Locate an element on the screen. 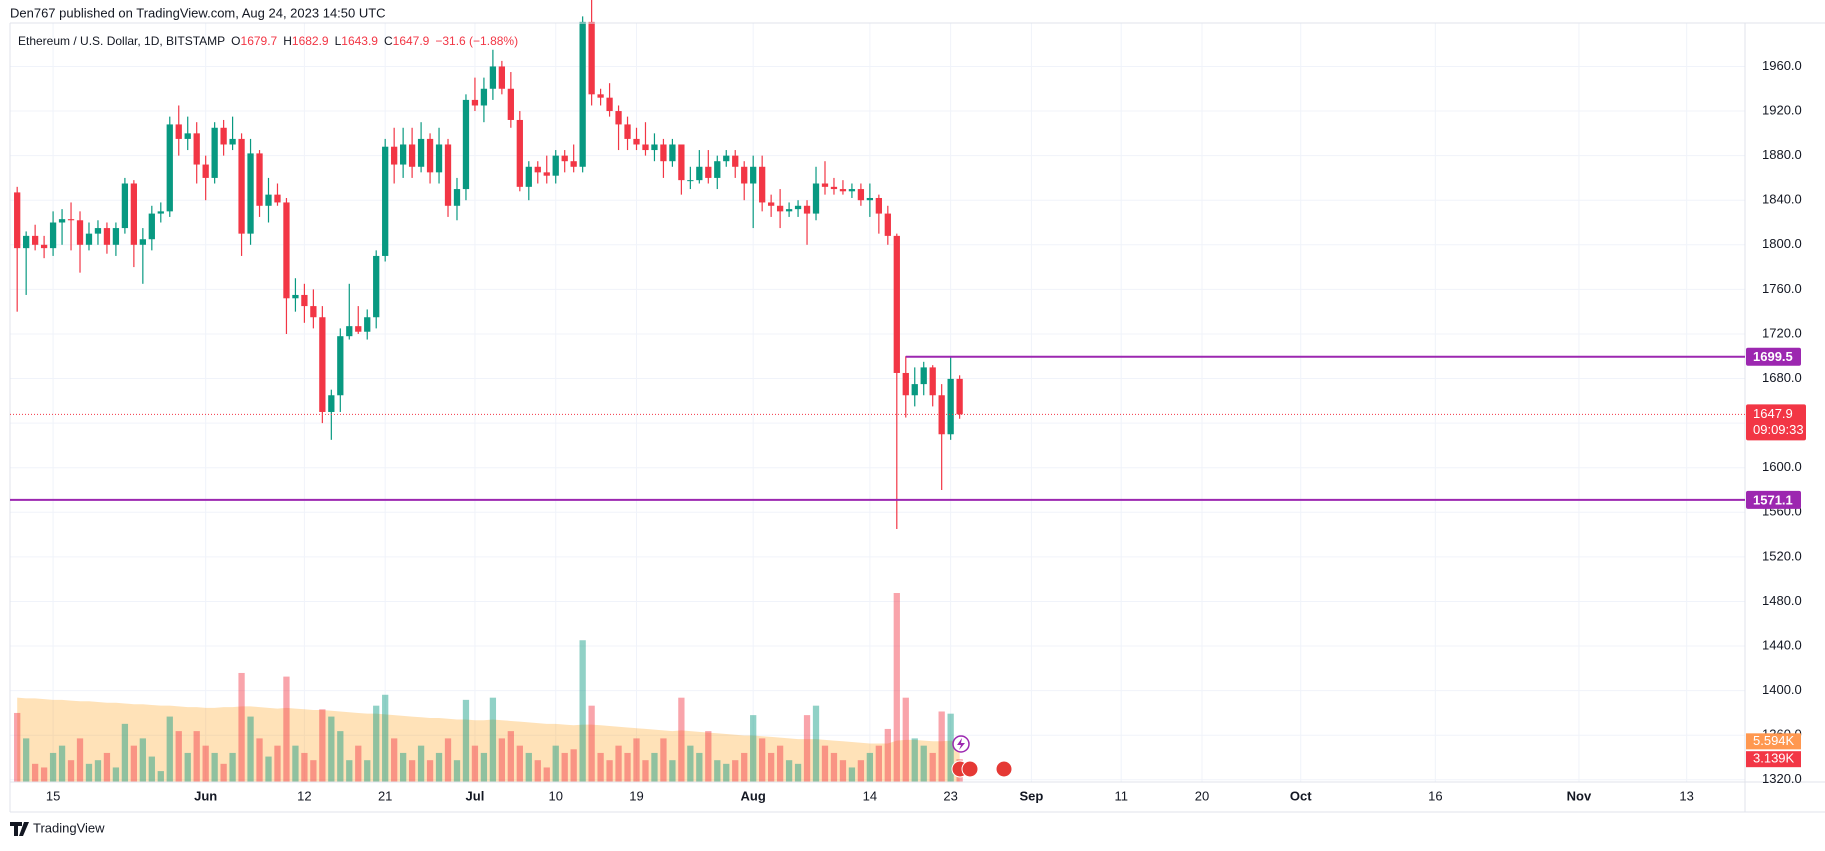 This screenshot has height=851, width=1825. x-tick-label: 16 is located at coordinates (1435, 795).